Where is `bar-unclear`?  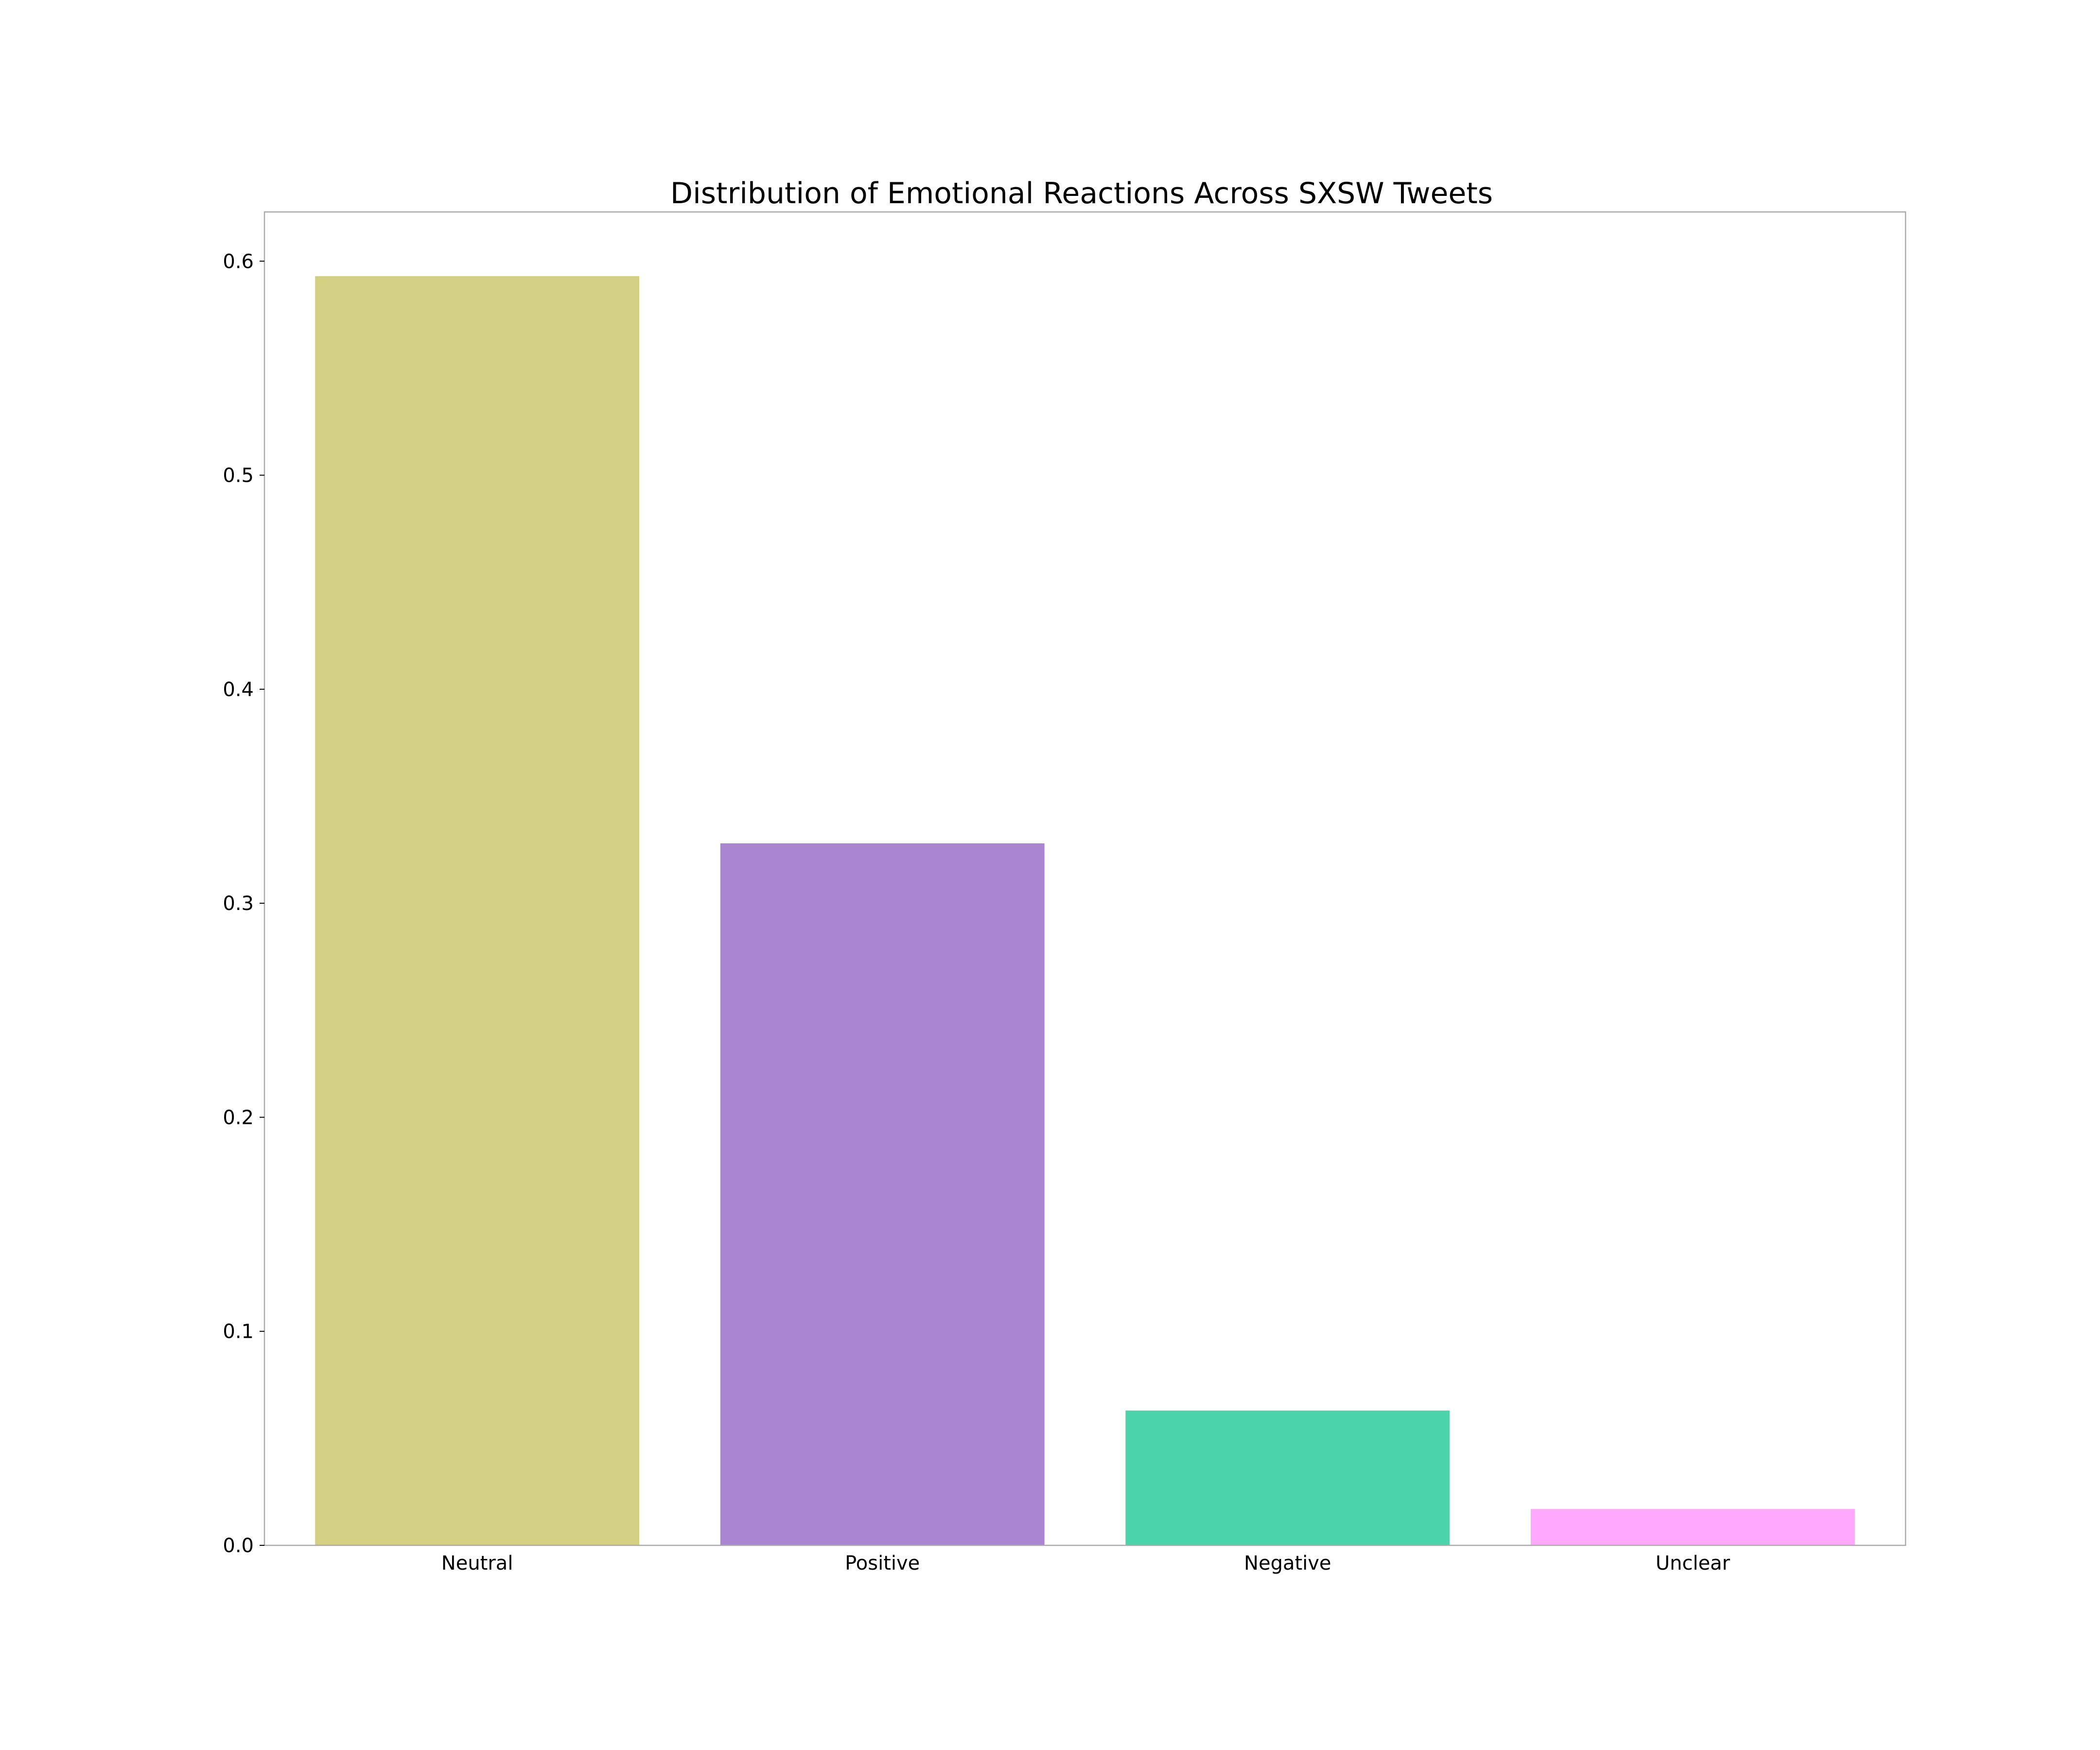 bar-unclear is located at coordinates (1692, 1527).